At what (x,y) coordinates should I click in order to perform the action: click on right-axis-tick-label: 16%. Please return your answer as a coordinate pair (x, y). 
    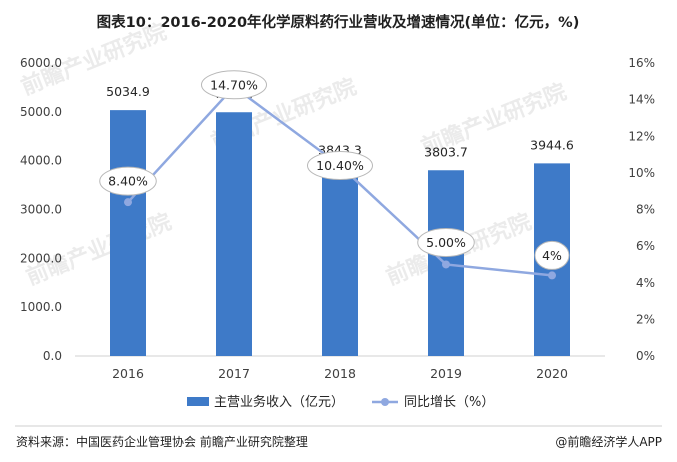
    Looking at the image, I should click on (641, 63).